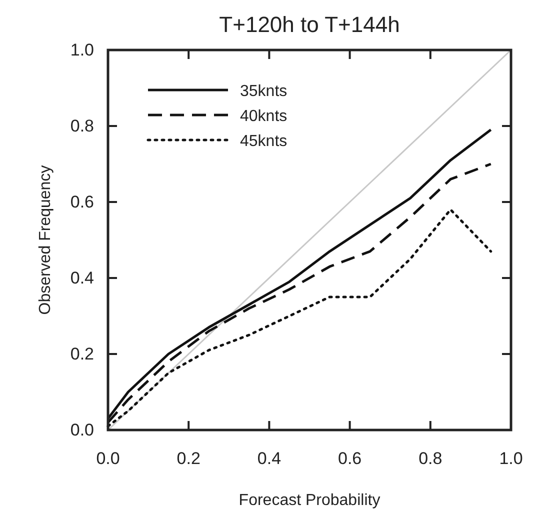 The width and height of the screenshot is (544, 515). I want to click on legend-label: 40knts, so click(264, 116).